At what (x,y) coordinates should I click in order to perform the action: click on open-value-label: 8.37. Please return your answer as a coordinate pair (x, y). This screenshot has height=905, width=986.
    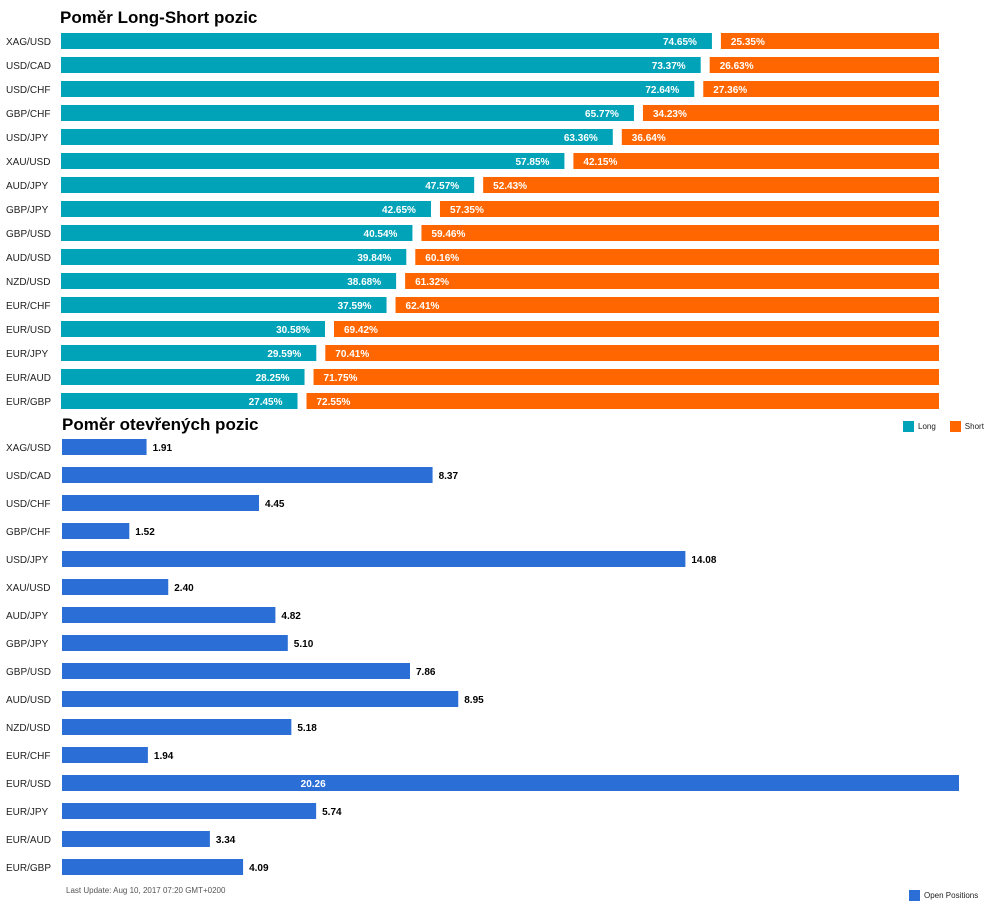
    Looking at the image, I should click on (449, 476).